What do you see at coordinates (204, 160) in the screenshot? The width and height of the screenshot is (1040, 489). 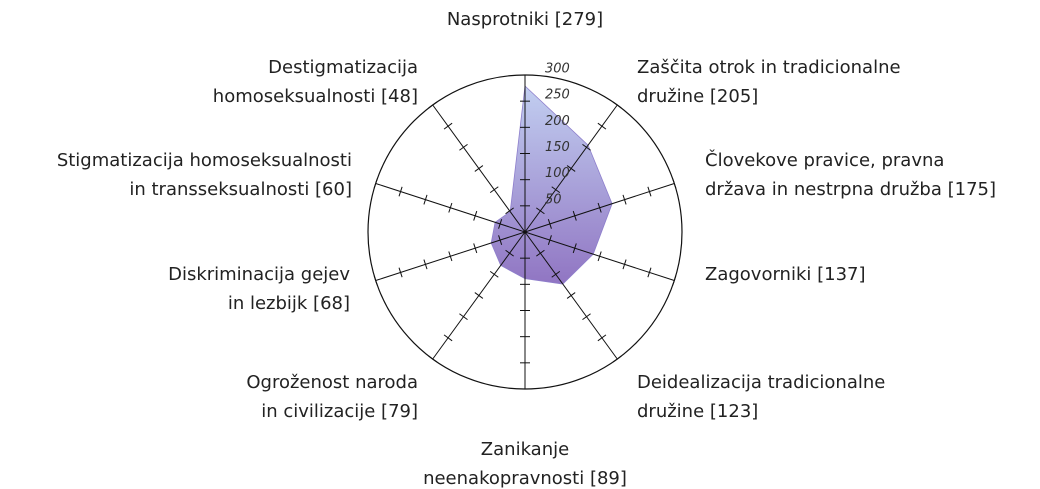 I see `category-label: Stigmatizacija homoseksualnosti` at bounding box center [204, 160].